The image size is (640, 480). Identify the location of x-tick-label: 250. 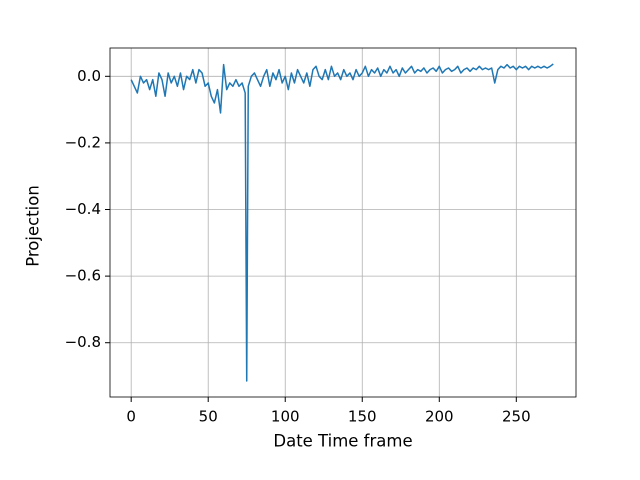
(516, 417).